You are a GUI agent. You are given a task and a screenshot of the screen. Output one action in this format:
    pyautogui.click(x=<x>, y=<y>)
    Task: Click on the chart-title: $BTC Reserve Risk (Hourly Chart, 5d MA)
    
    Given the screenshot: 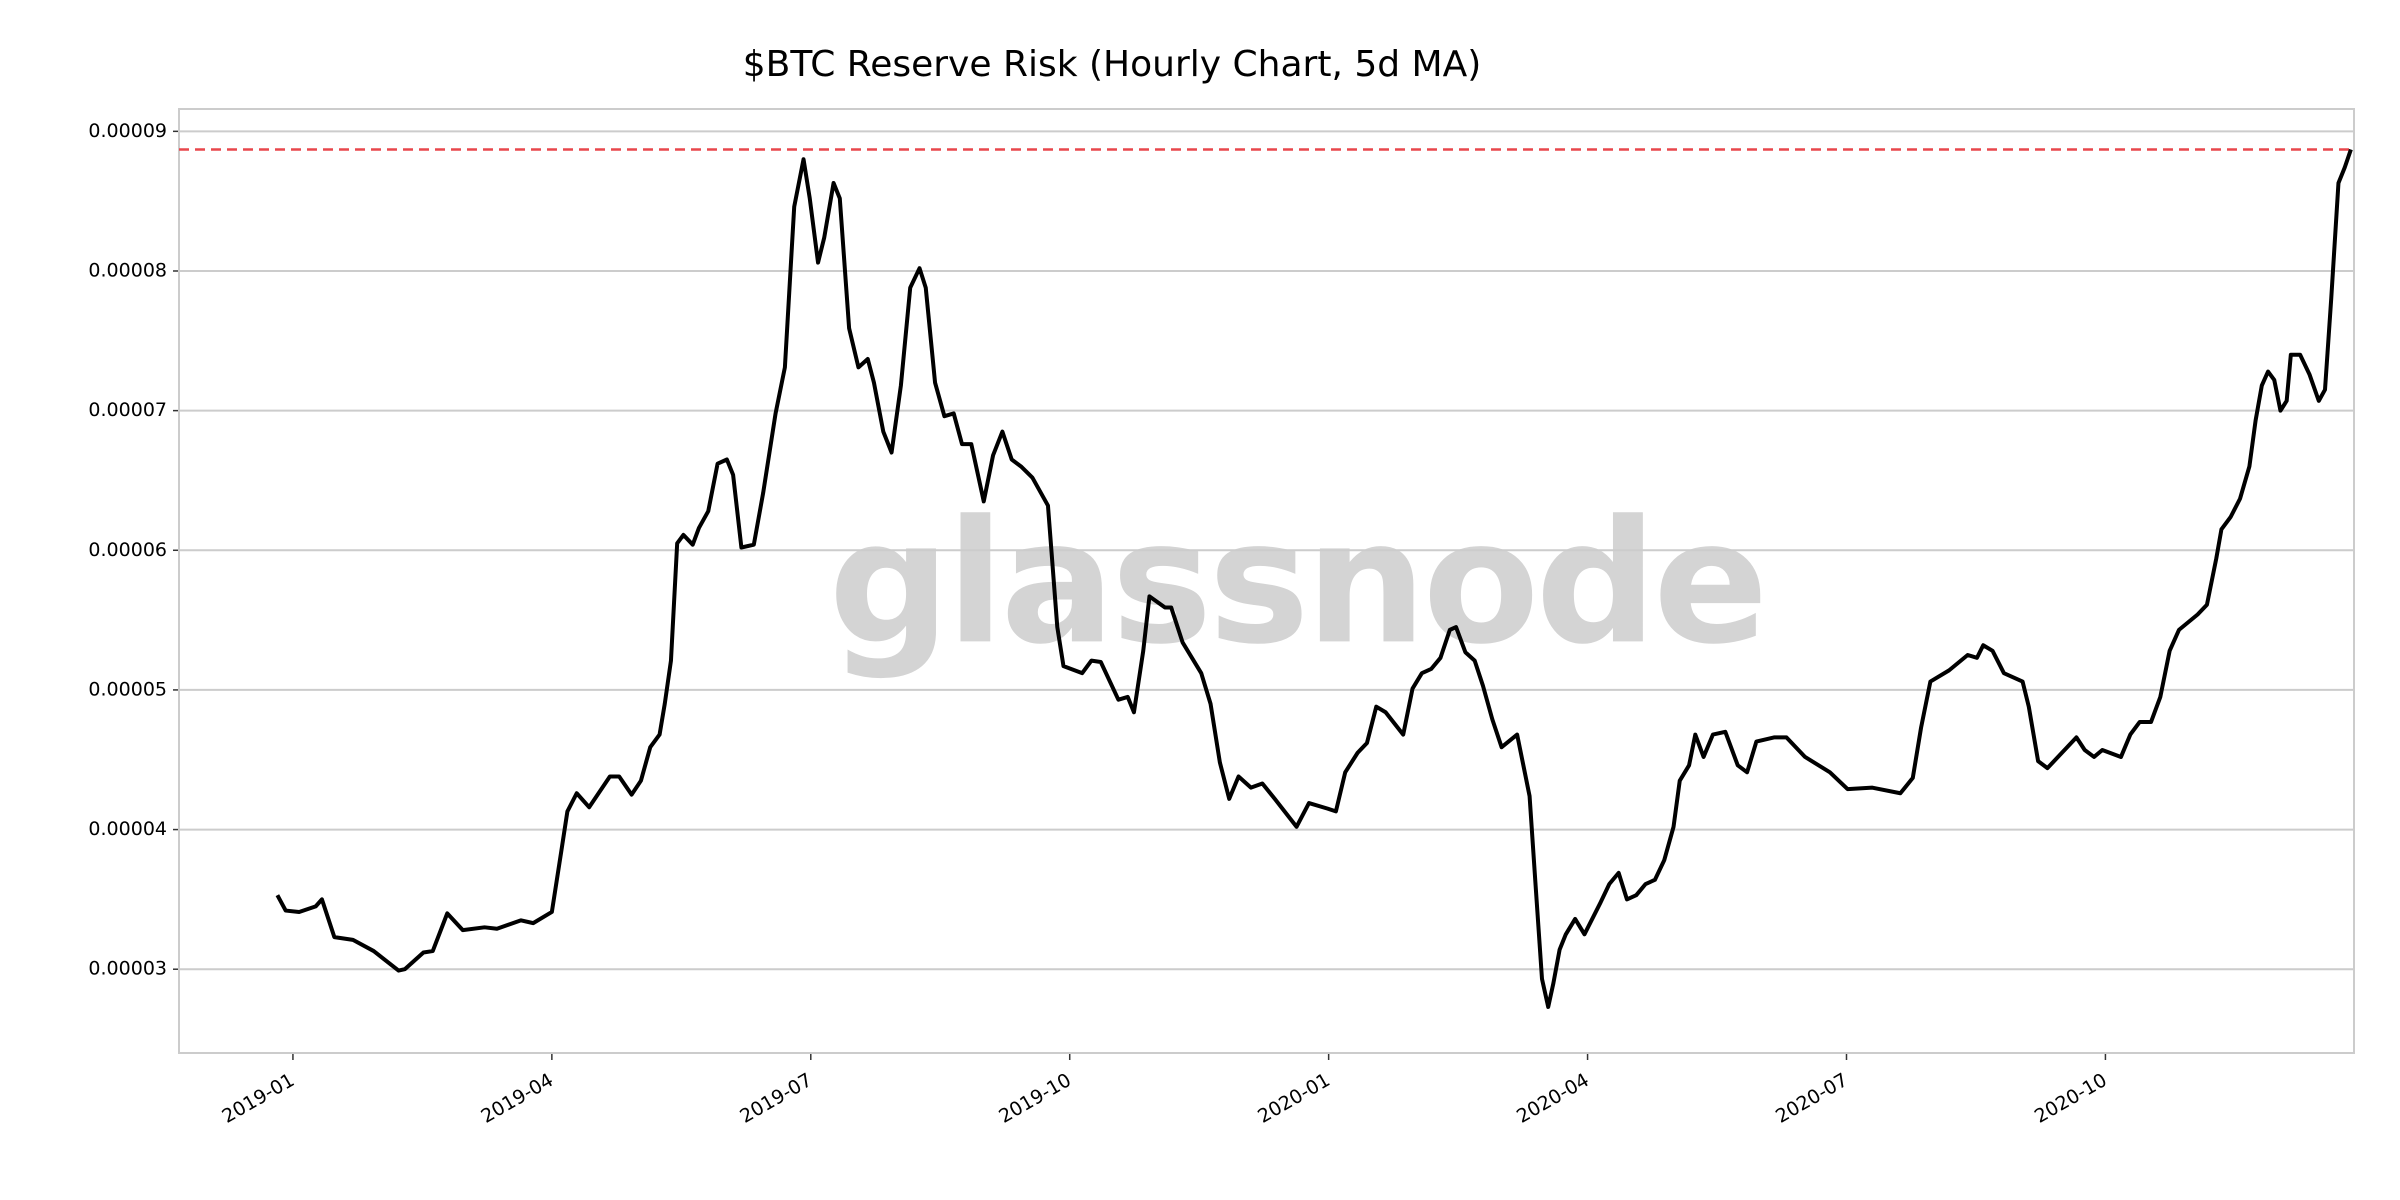 What is the action you would take?
    pyautogui.click(x=1112, y=64)
    